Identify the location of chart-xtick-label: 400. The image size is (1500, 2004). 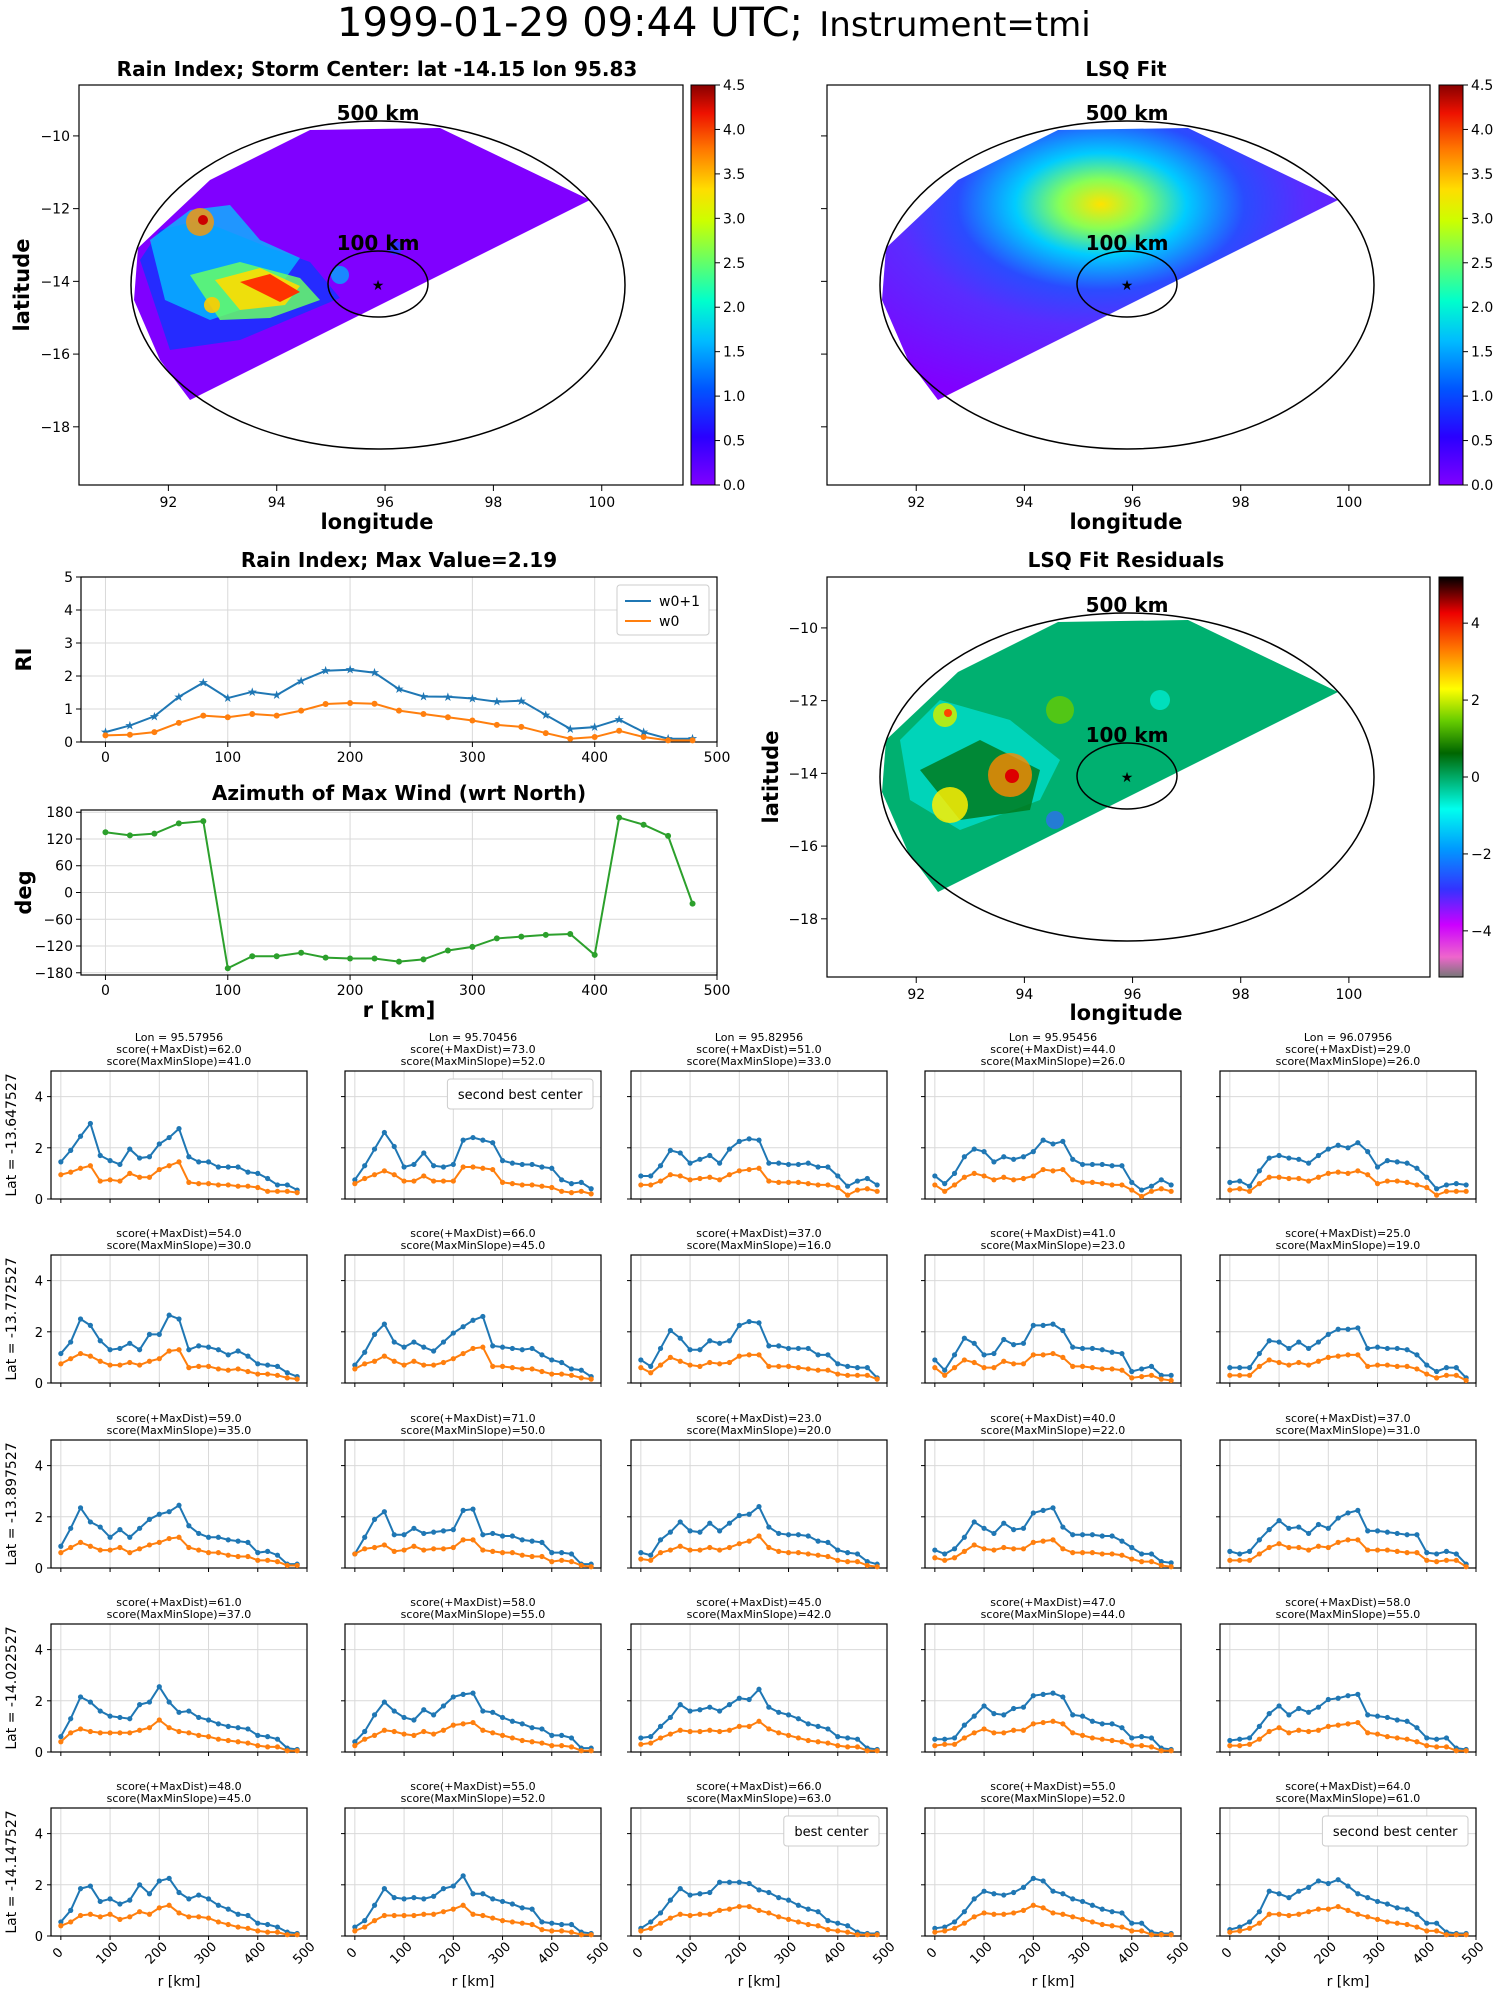
(594, 991).